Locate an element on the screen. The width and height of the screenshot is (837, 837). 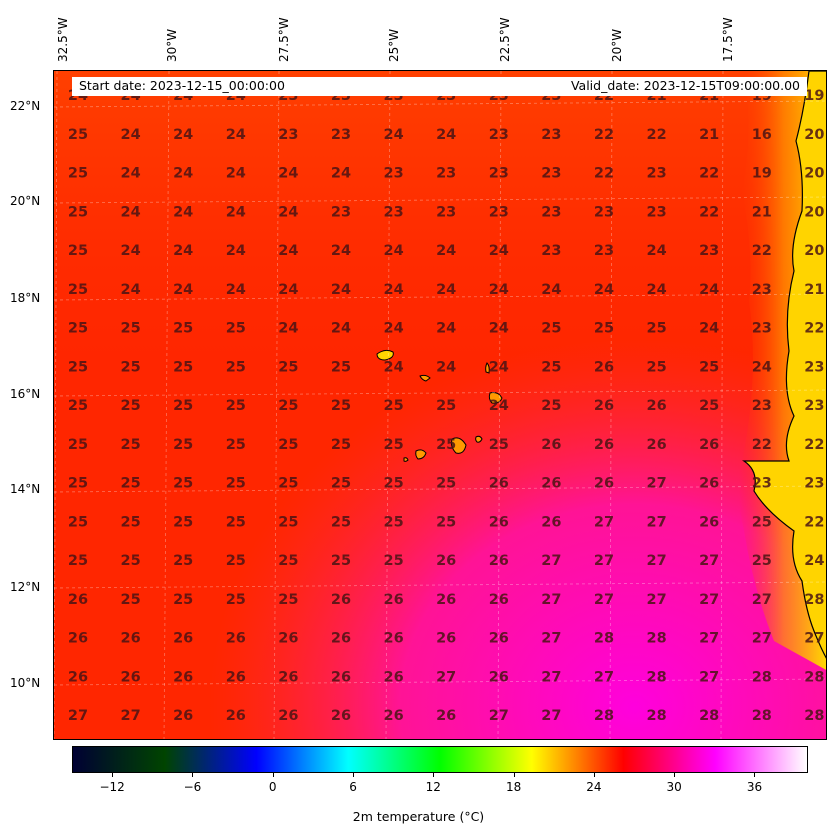
lon-label-22-5w: 22.5°W is located at coordinates (505, 39).